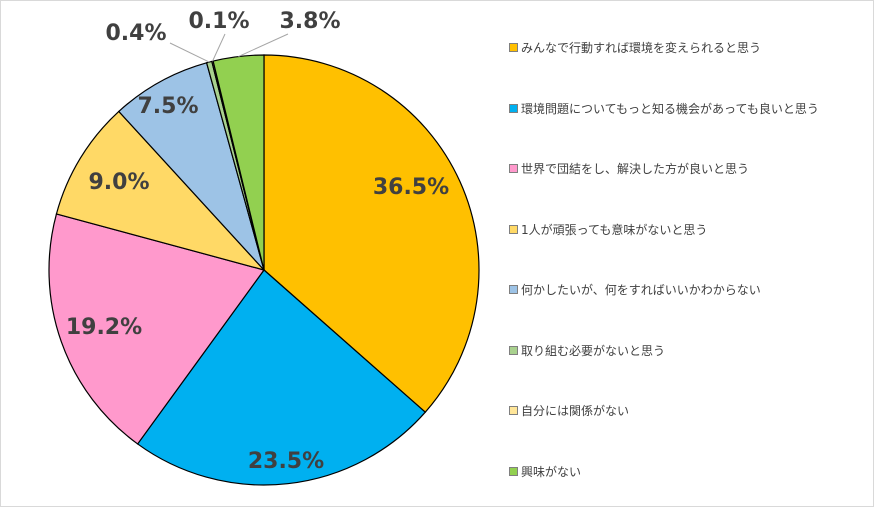 The width and height of the screenshot is (874, 507). I want to click on legend-item: みんなで行動すれば環境を変えられると思う, so click(635, 47).